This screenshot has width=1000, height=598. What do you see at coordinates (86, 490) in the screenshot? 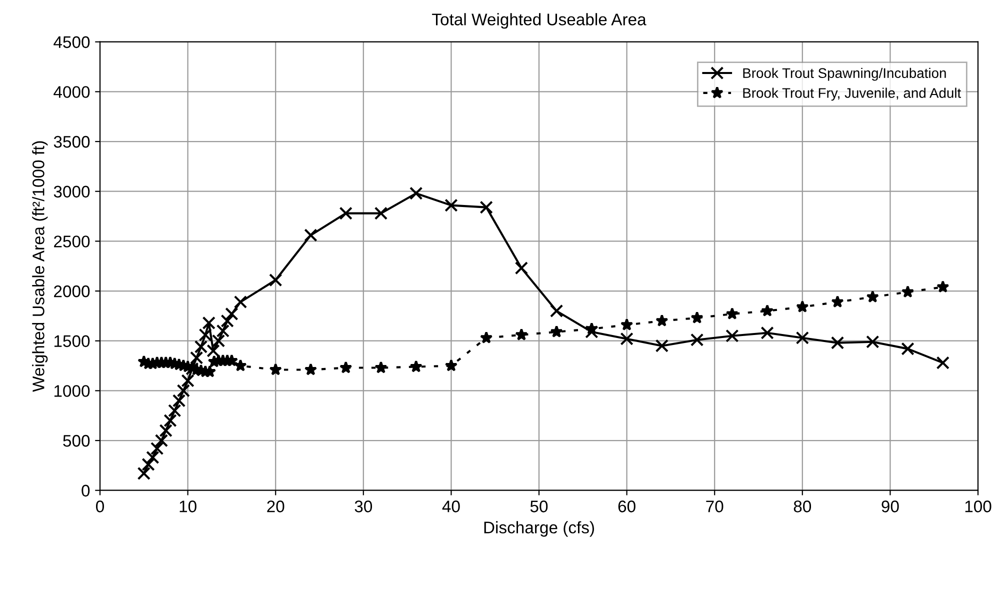
I see `y-tick-label: 0` at bounding box center [86, 490].